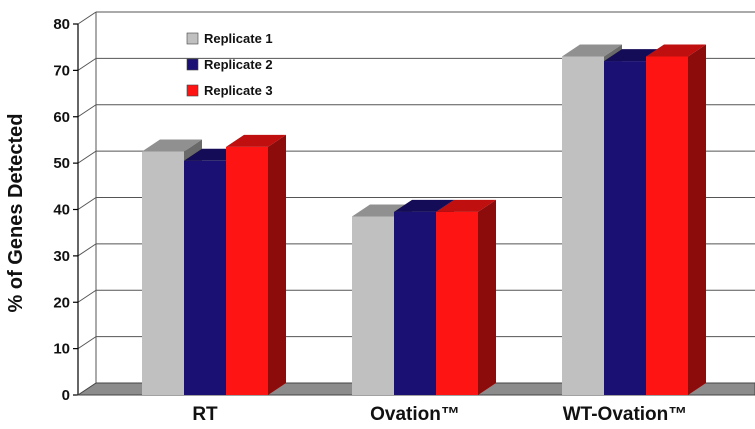 The image size is (755, 429). Describe the element at coordinates (61, 210) in the screenshot. I see `y-tick-label: 40` at that location.